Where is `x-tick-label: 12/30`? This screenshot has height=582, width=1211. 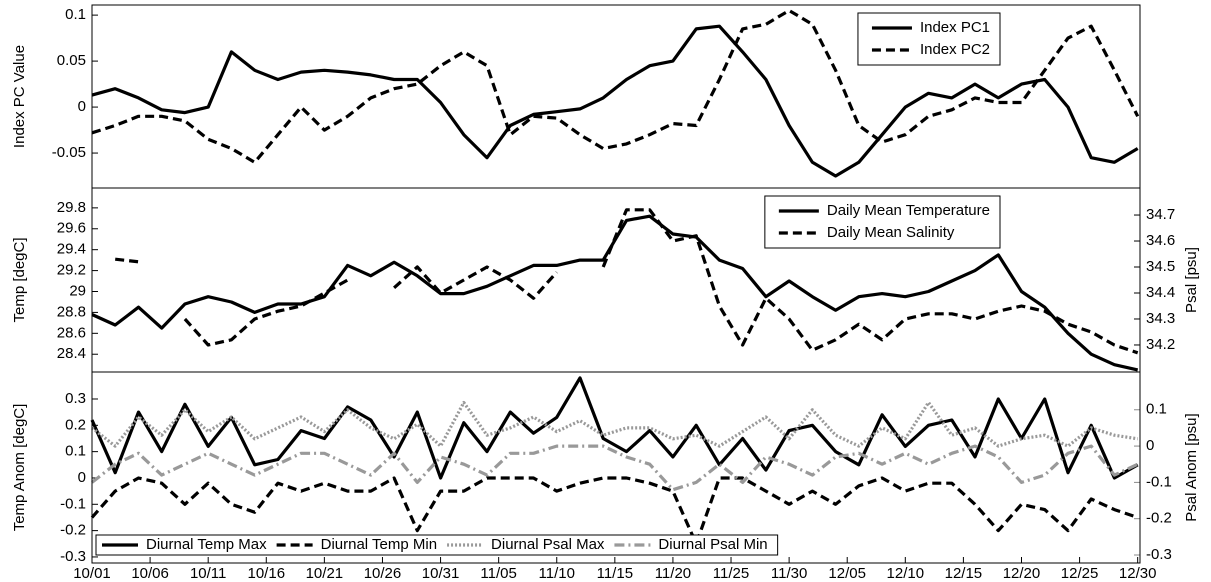
x-tick-label: 12/30 is located at coordinates (1138, 573).